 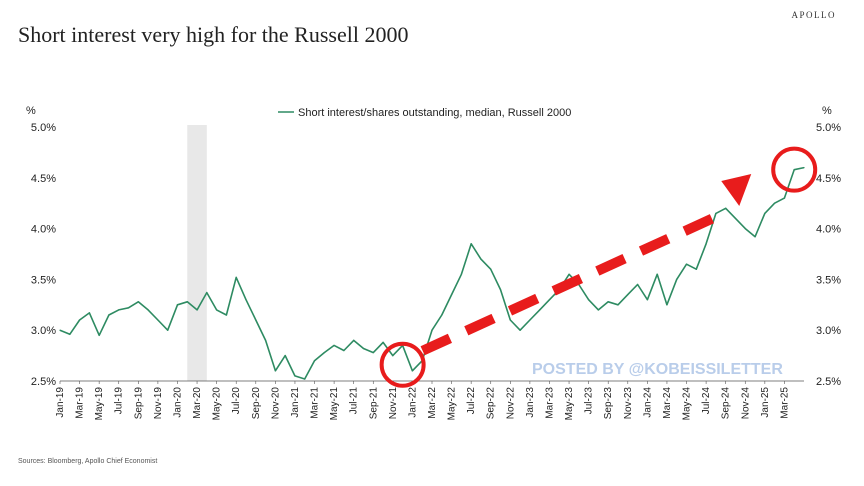 What do you see at coordinates (736, 189) in the screenshot?
I see `annotation-arrowhead` at bounding box center [736, 189].